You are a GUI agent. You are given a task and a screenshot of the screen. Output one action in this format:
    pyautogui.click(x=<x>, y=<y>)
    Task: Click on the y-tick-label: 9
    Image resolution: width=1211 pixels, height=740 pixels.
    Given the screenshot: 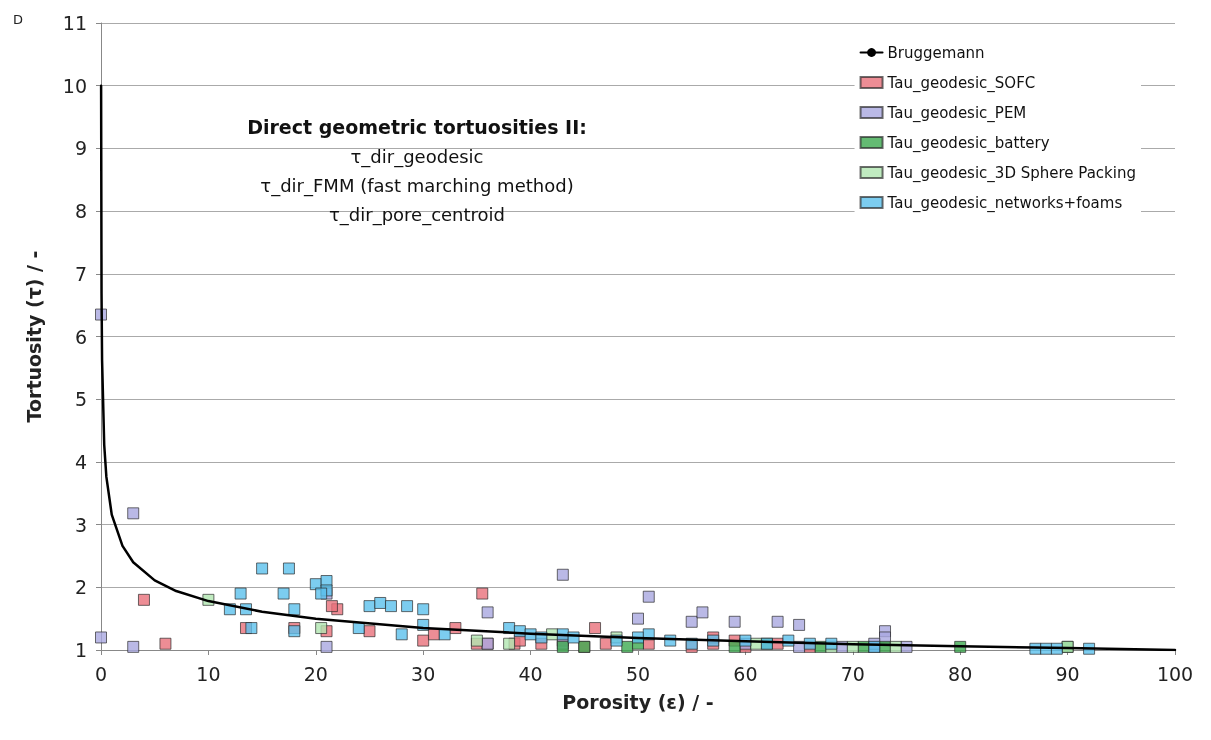 What is the action you would take?
    pyautogui.click(x=80, y=148)
    